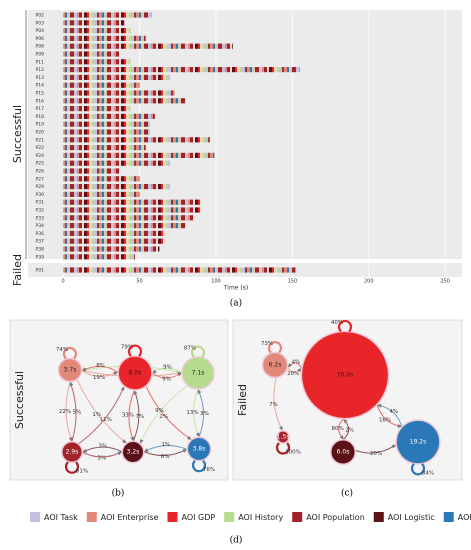  What do you see at coordinates (40, 226) in the screenshot?
I see `row-label: P34` at bounding box center [40, 226].